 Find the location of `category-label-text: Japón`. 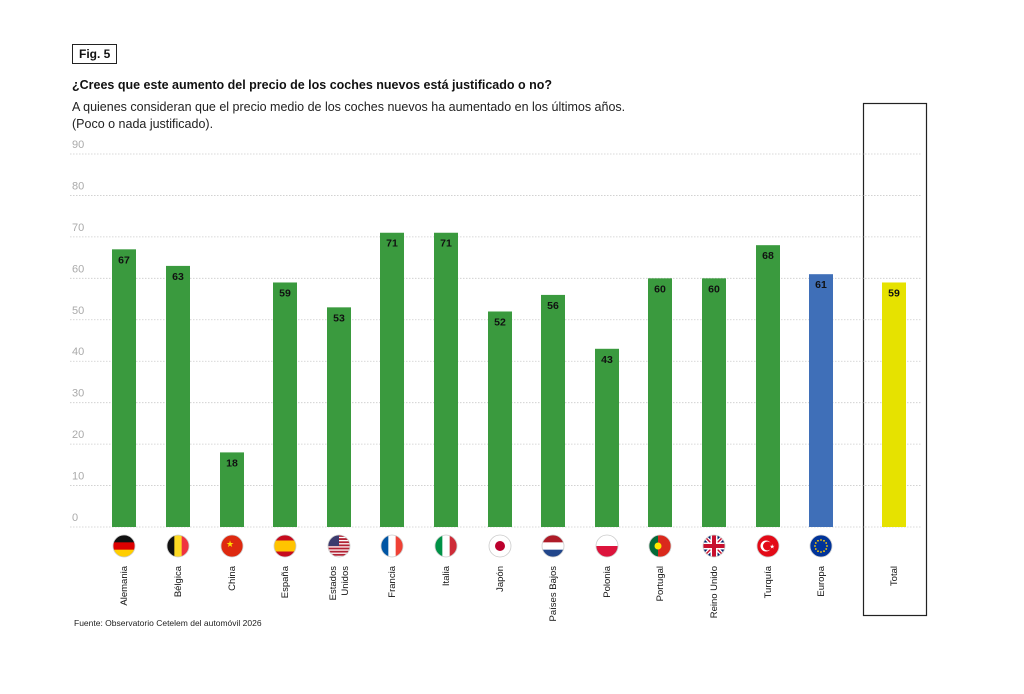

category-label-text: Japón is located at coordinates (500, 579).